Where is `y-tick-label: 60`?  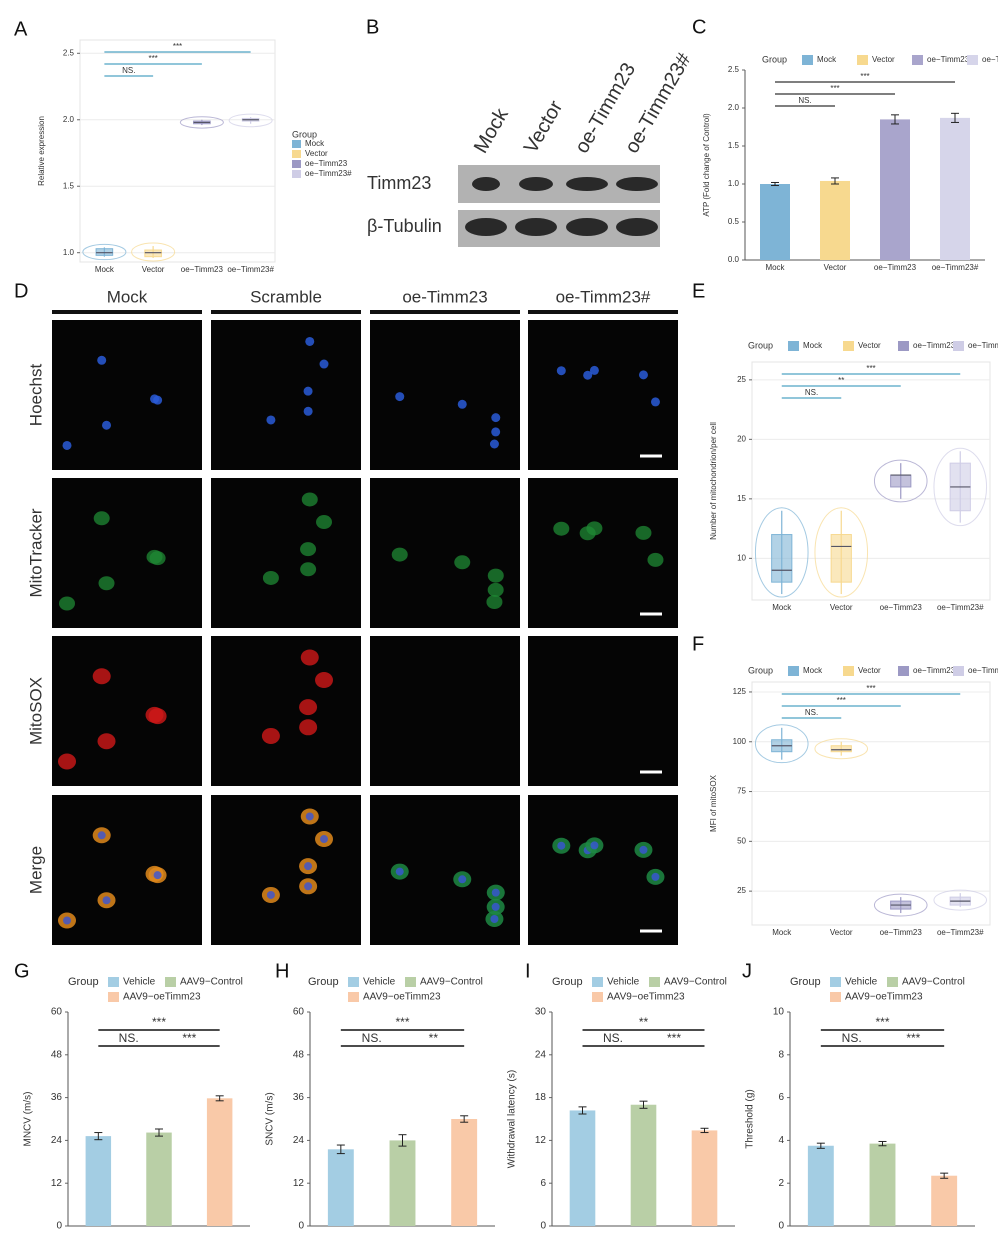 y-tick-label: 60 is located at coordinates (299, 1012).